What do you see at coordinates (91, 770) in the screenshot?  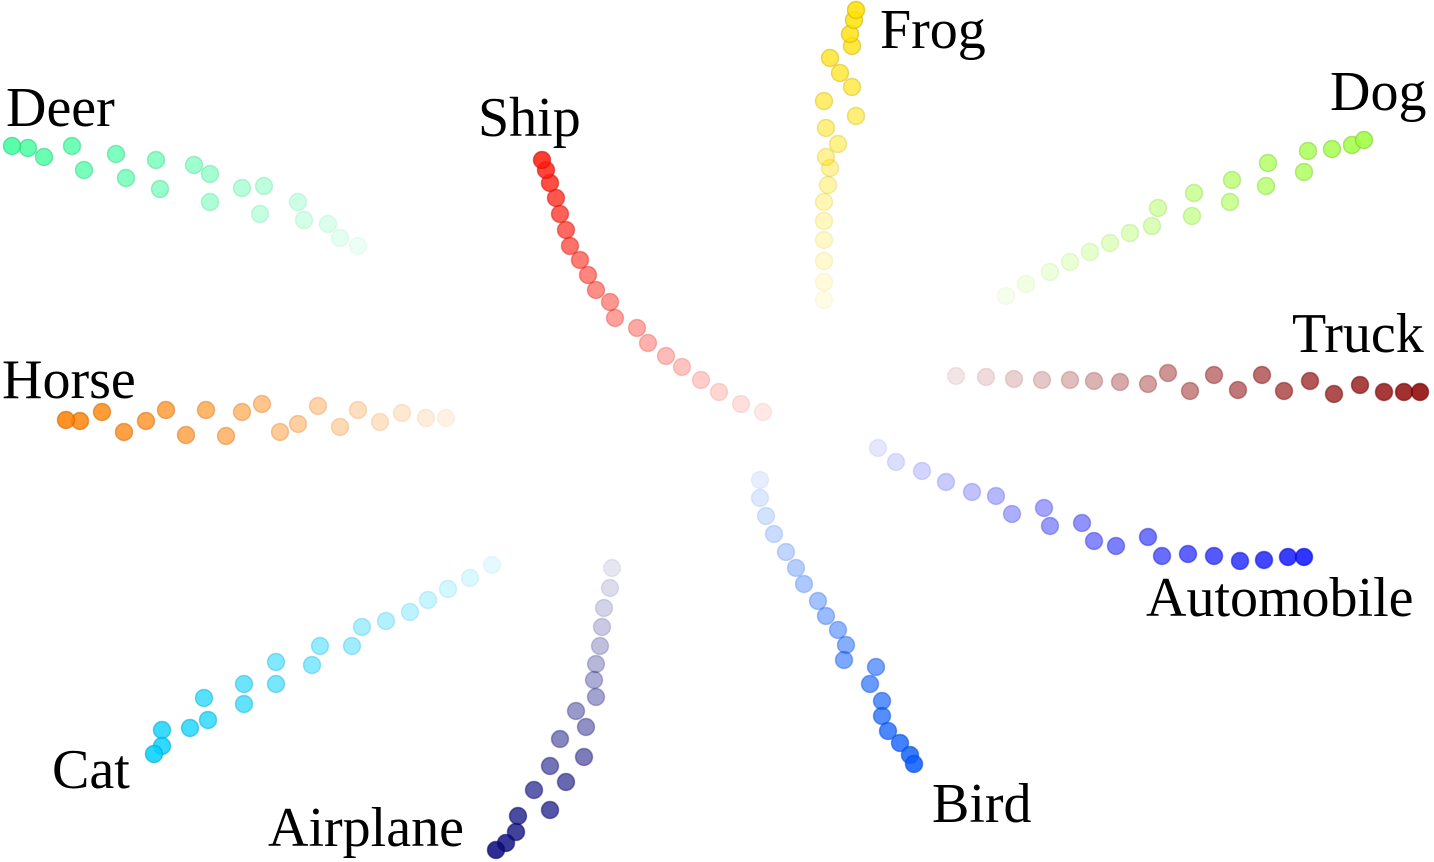 I see `label-cat: Cat` at bounding box center [91, 770].